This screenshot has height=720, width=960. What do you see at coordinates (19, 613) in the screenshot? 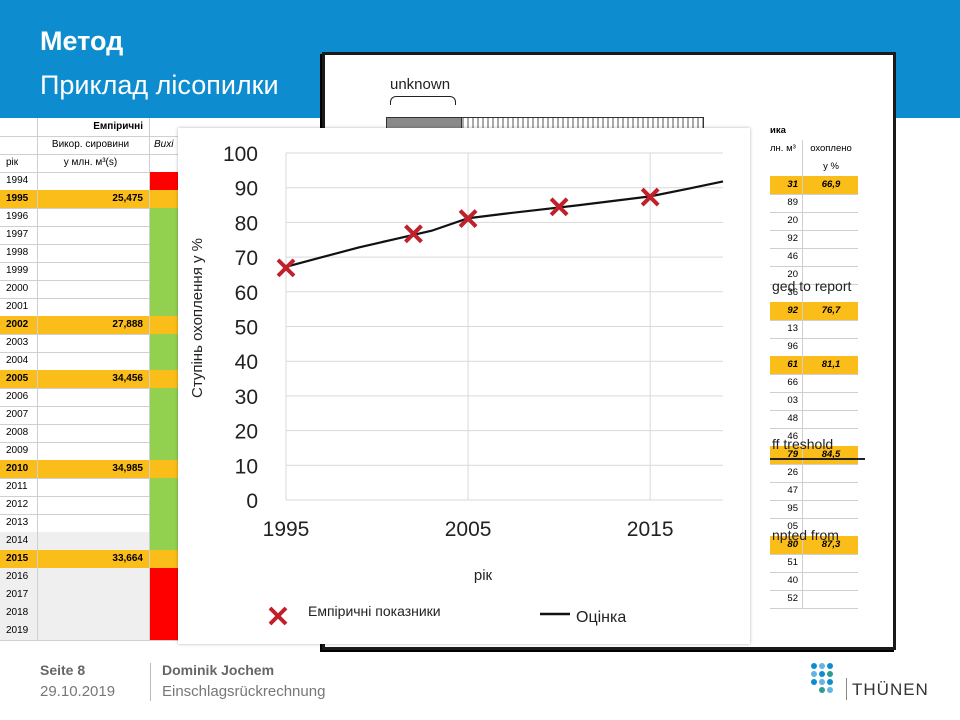
I see `table-cell-year: 2018` at bounding box center [19, 613].